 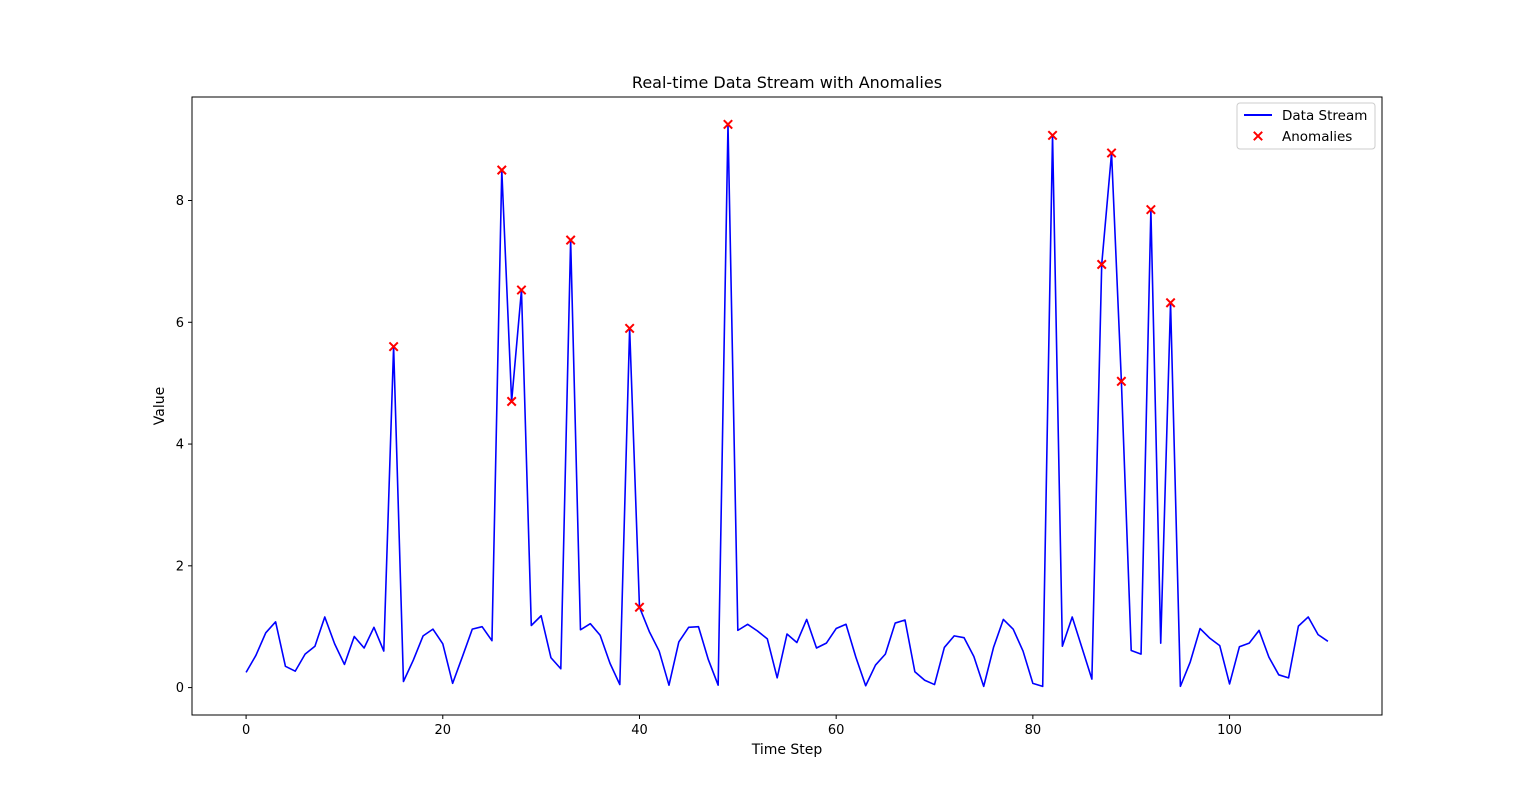 What do you see at coordinates (1317, 137) in the screenshot?
I see `legend-label-anomalies: Anomalies` at bounding box center [1317, 137].